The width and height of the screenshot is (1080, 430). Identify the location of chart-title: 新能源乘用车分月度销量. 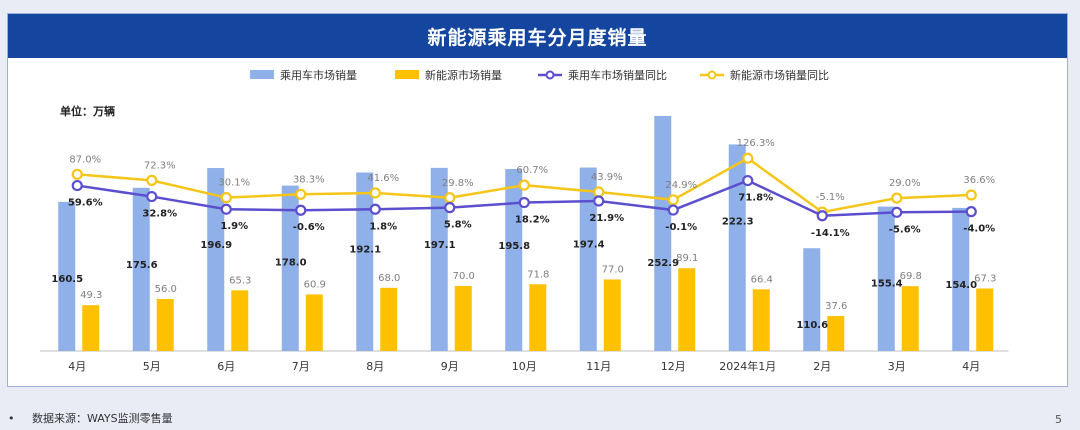
(537, 36).